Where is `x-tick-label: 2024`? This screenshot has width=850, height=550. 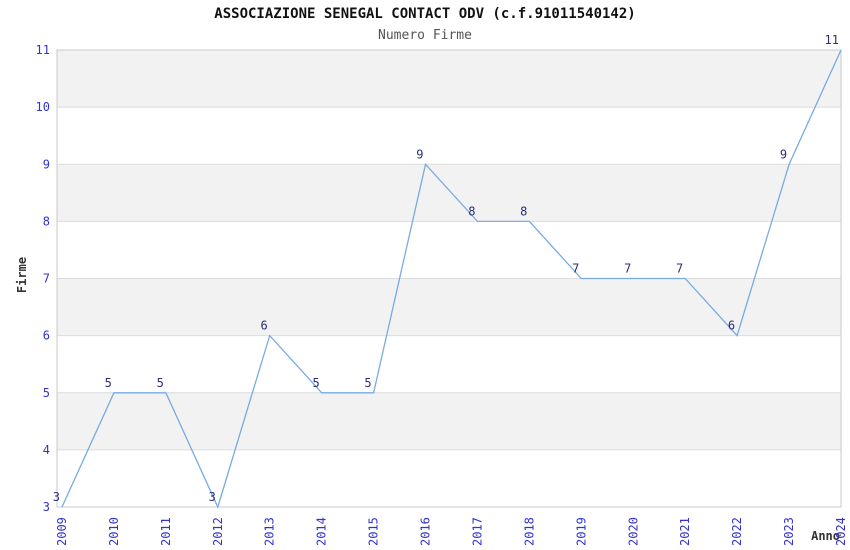 x-tick-label: 2024 is located at coordinates (841, 531).